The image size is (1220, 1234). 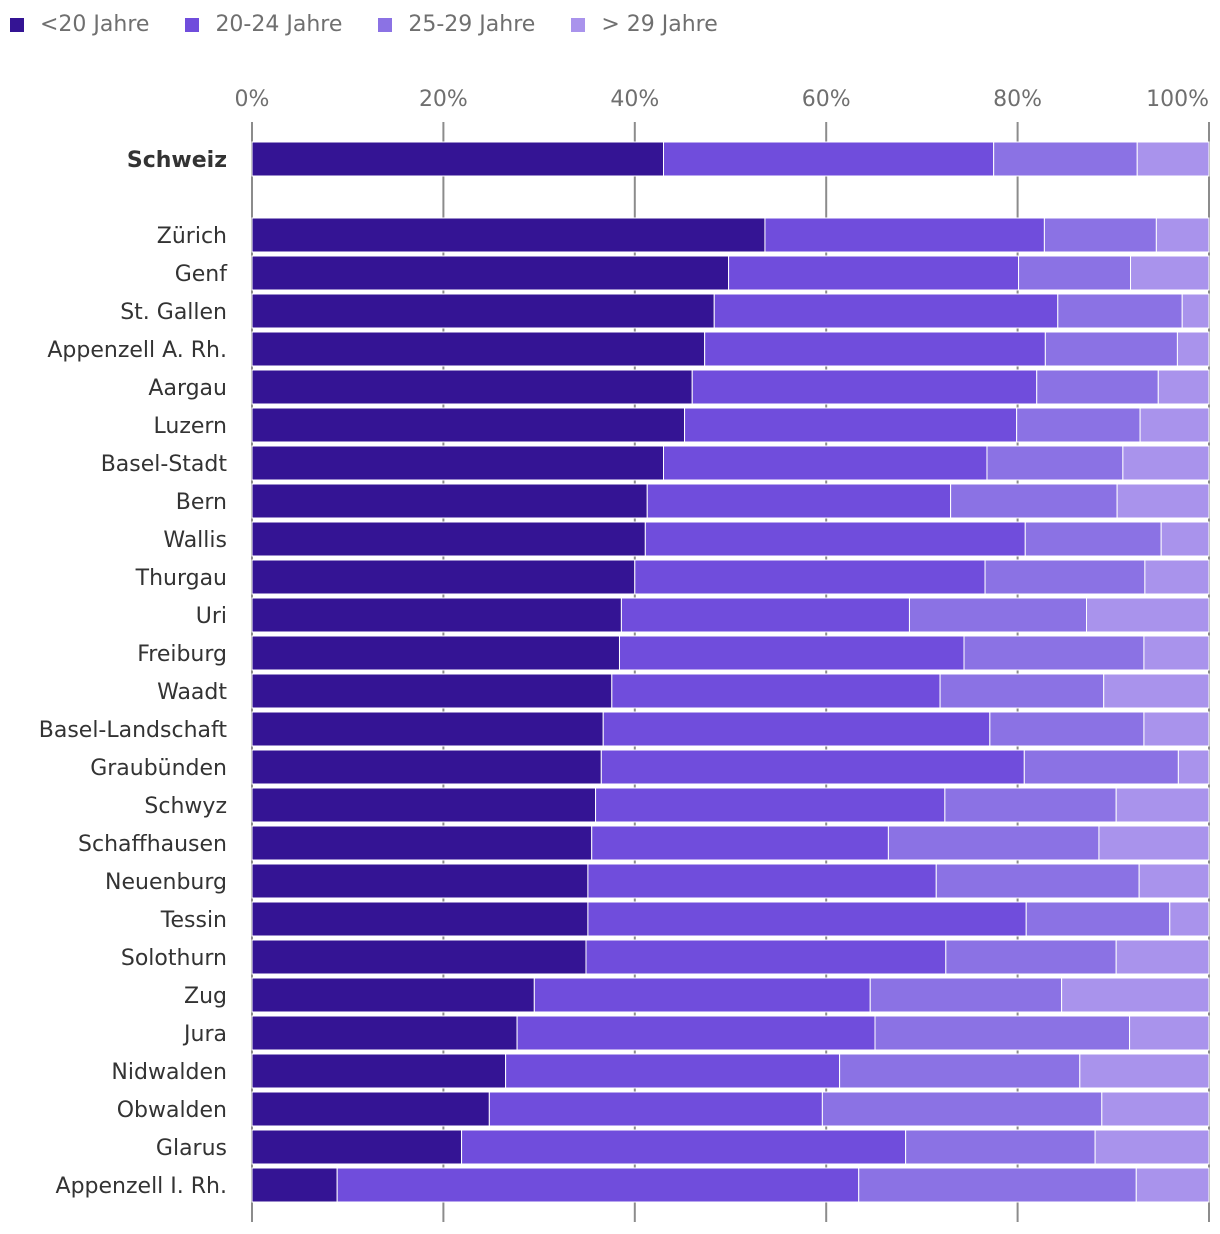 What do you see at coordinates (204, 1034) in the screenshot?
I see `category-label: Jura` at bounding box center [204, 1034].